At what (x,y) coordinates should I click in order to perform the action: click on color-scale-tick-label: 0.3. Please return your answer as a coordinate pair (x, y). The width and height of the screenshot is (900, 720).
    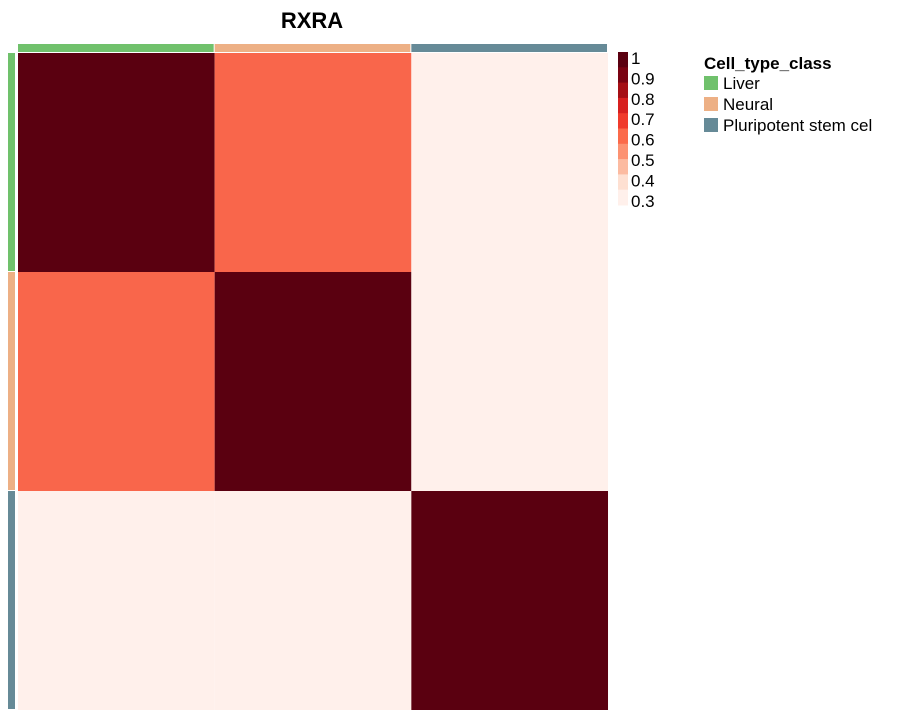
    Looking at the image, I should click on (643, 201).